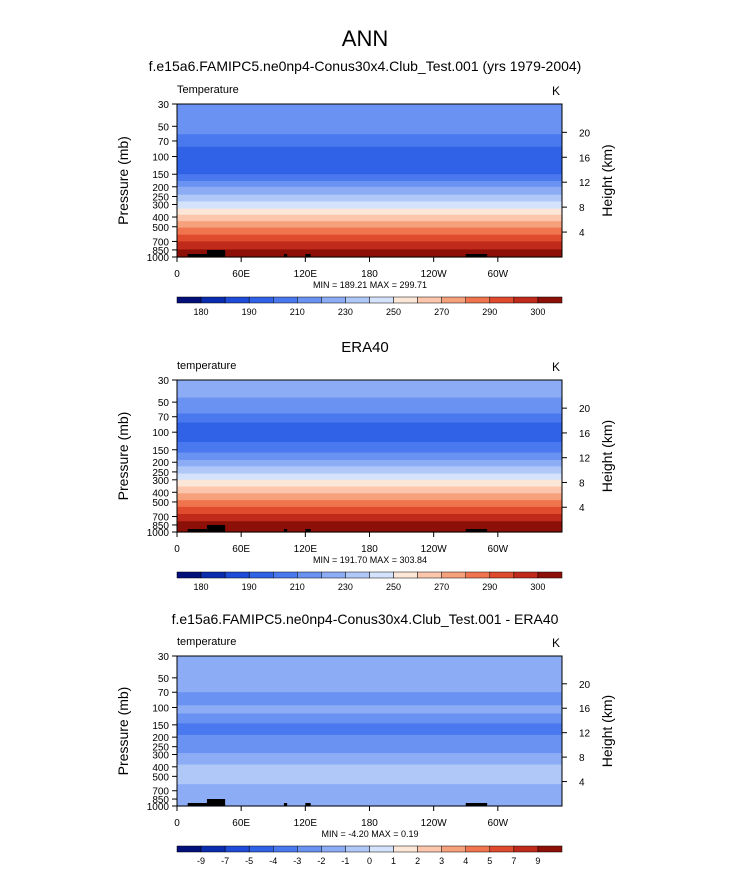  What do you see at coordinates (365, 347) in the screenshot?
I see `panel-title: ERA40` at bounding box center [365, 347].